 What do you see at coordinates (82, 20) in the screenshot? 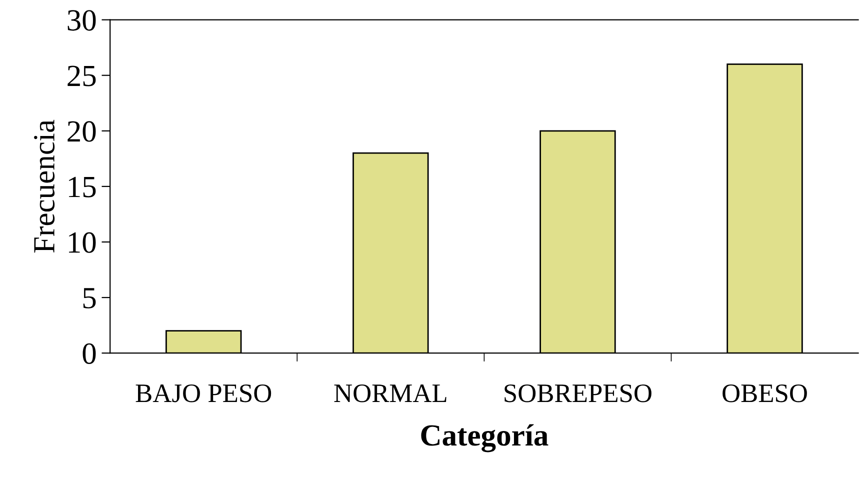
I see `y-tick-label: 30` at bounding box center [82, 20].